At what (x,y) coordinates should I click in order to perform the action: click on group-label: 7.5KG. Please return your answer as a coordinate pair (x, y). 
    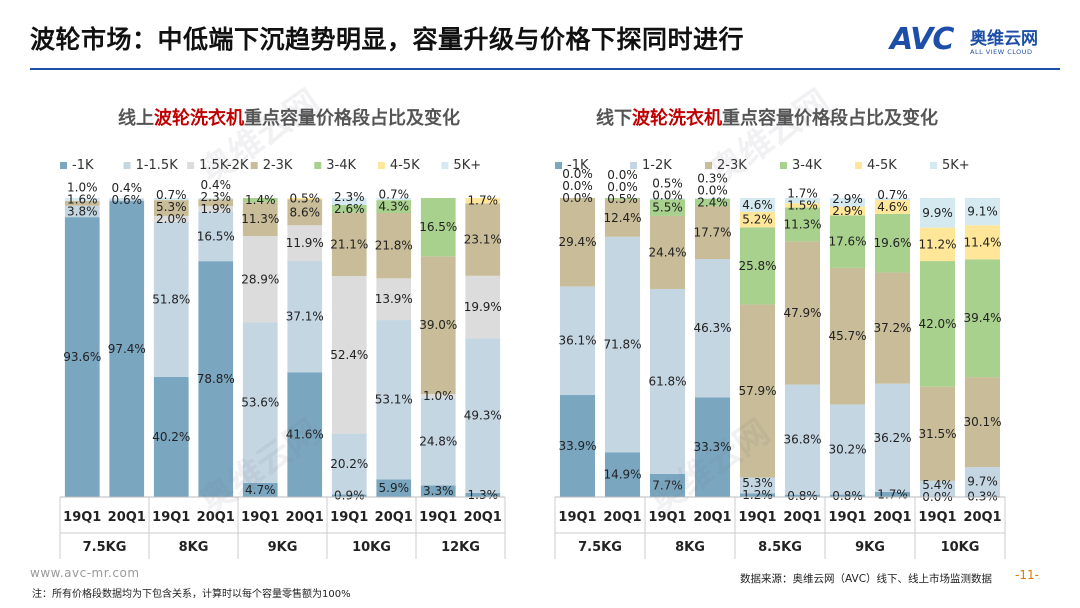
    Looking at the image, I should click on (600, 547).